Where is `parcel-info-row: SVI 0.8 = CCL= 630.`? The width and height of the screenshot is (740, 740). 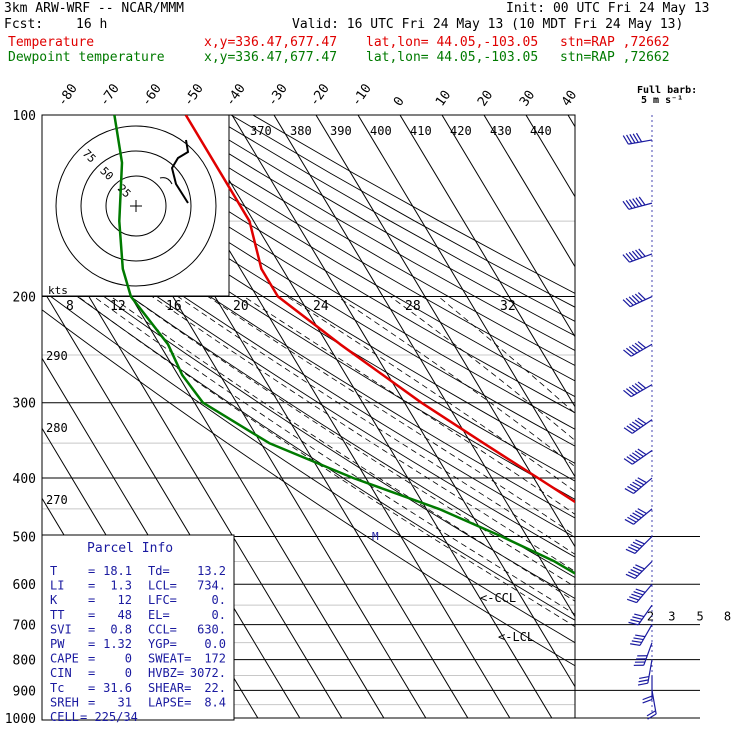 parcel-info-row: SVI 0.8 = CCL= 630. is located at coordinates (138, 629).